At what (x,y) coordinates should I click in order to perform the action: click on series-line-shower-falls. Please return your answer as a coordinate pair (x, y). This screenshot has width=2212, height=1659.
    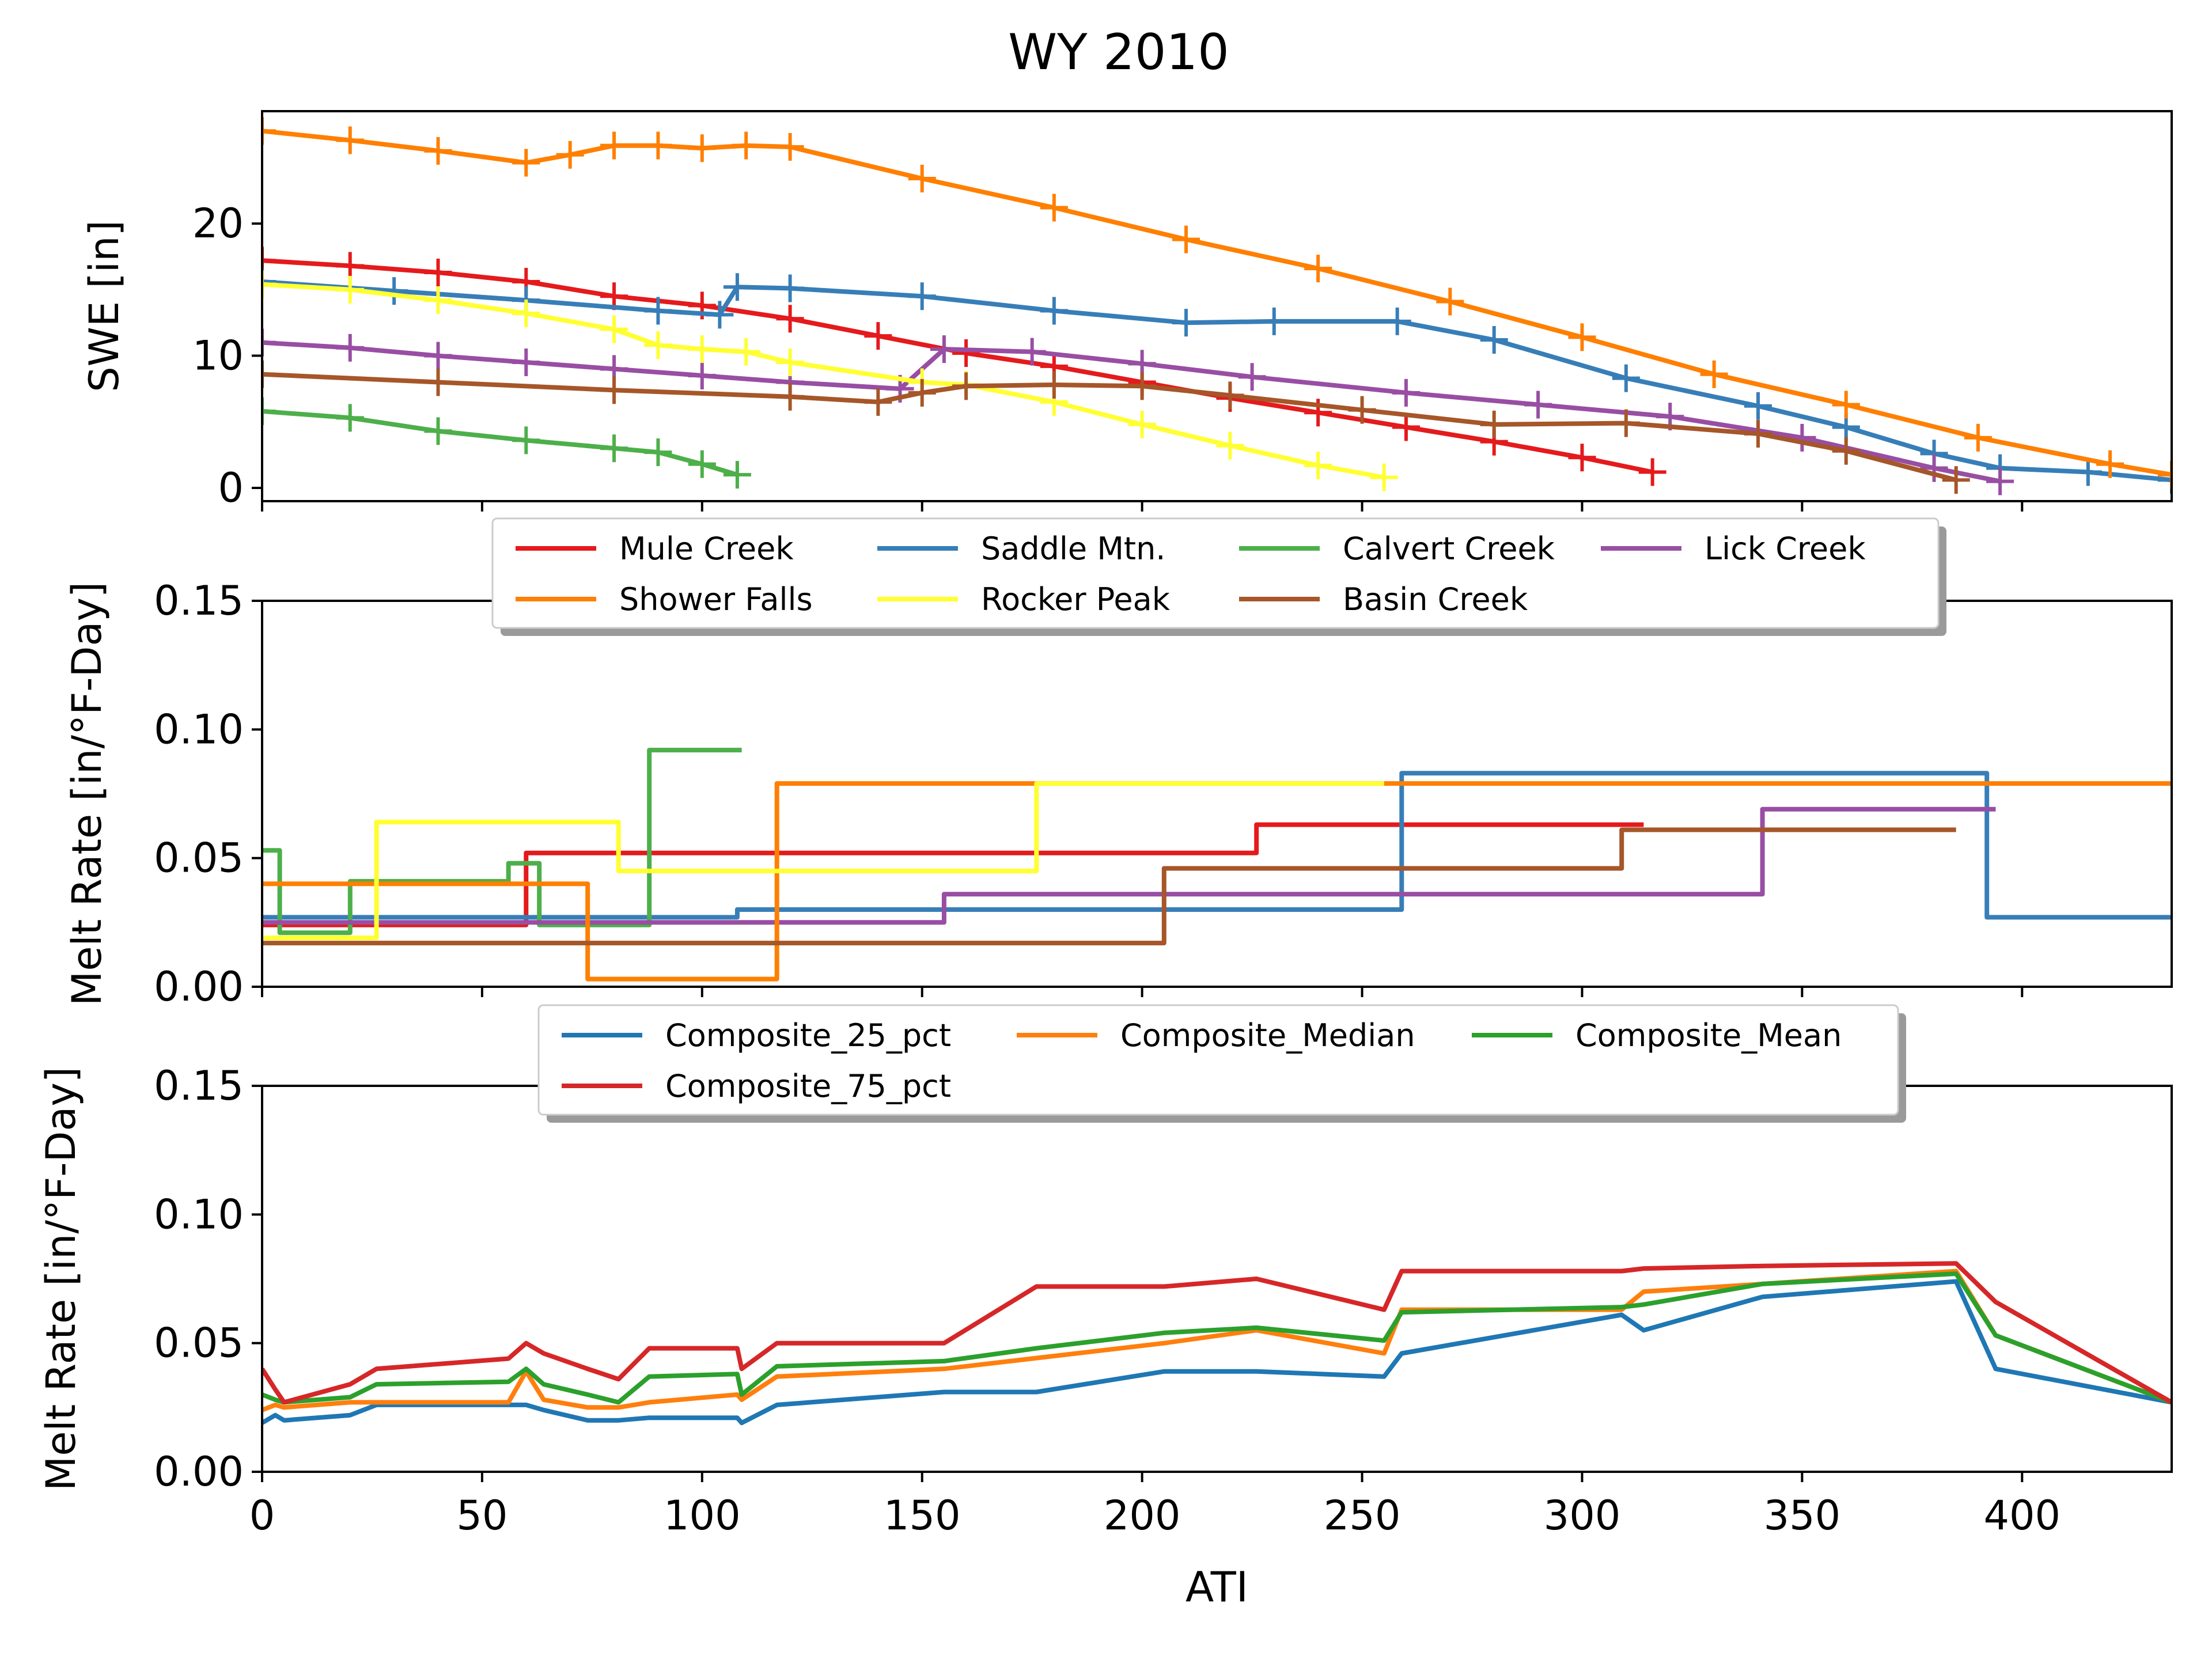
    Looking at the image, I should click on (1217, 881).